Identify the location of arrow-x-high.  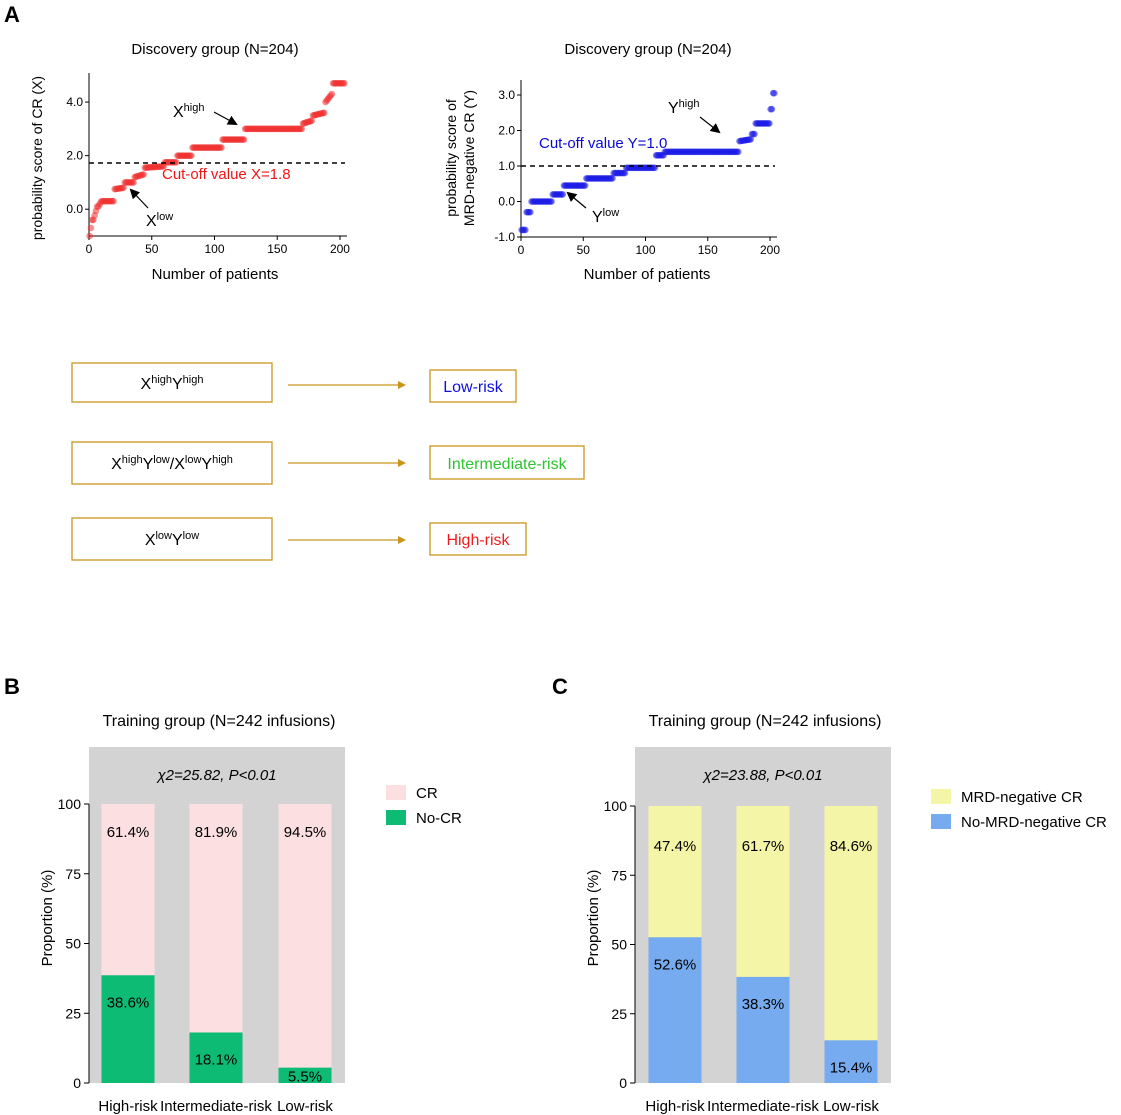
(225, 118).